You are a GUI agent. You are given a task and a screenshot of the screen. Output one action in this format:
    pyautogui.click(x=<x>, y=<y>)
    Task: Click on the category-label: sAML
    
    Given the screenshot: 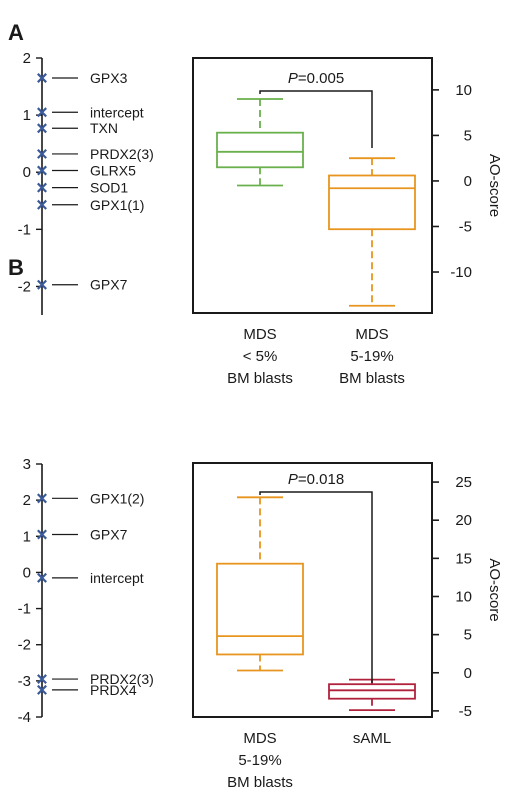 What is the action you would take?
    pyautogui.click(x=372, y=738)
    